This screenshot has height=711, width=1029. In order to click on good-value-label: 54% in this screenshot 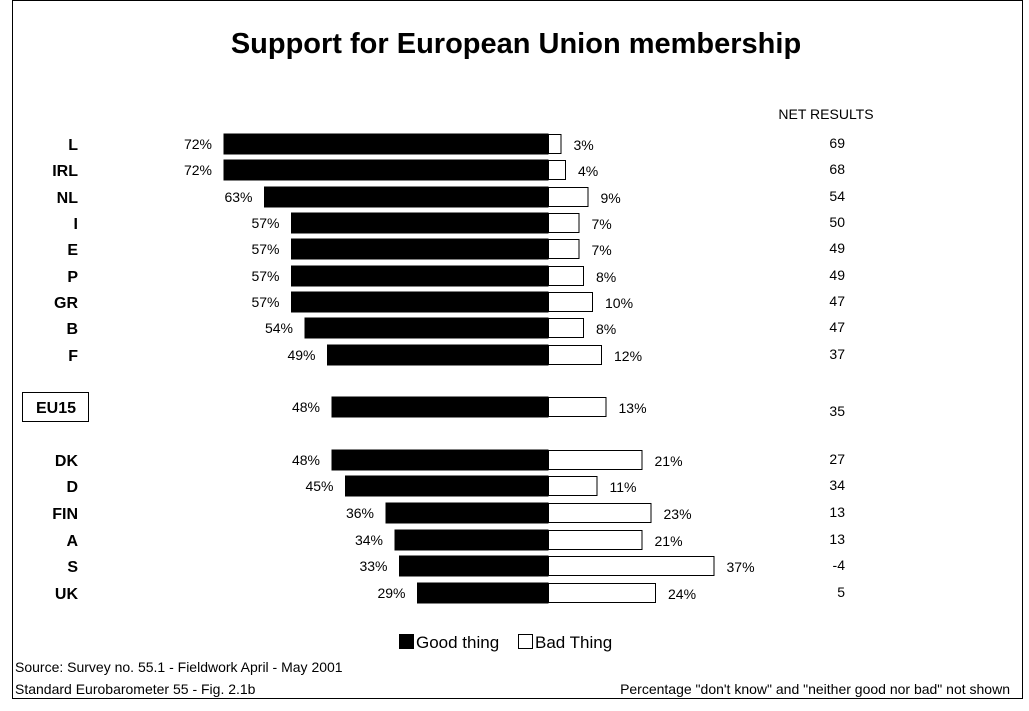, I will do `click(279, 328)`.